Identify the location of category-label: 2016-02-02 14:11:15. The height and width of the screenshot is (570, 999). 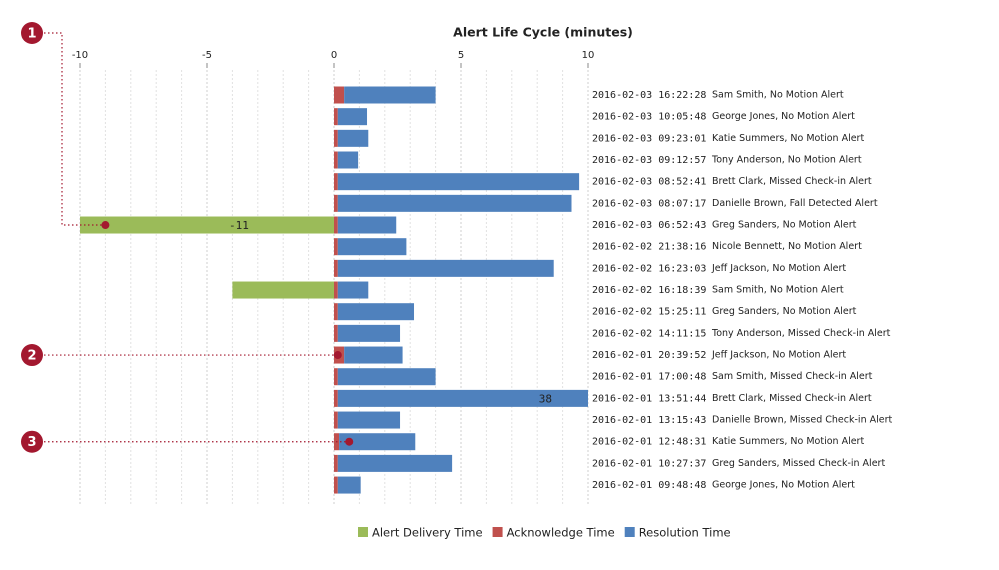
(649, 333).